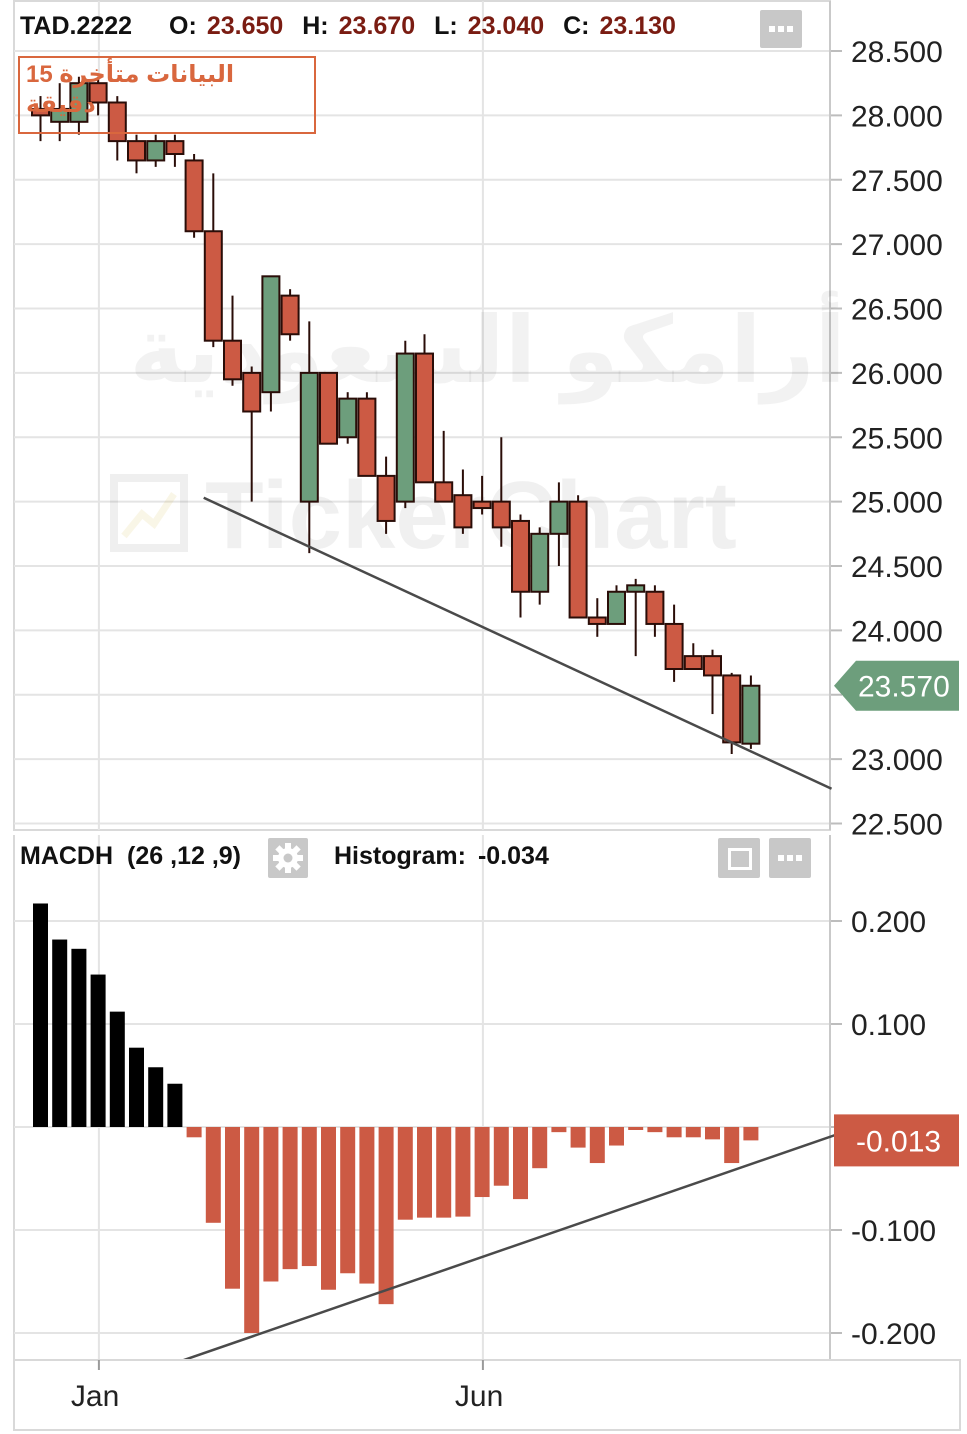  Describe the element at coordinates (739, 858) in the screenshot. I see `macd-maximize-button` at that location.